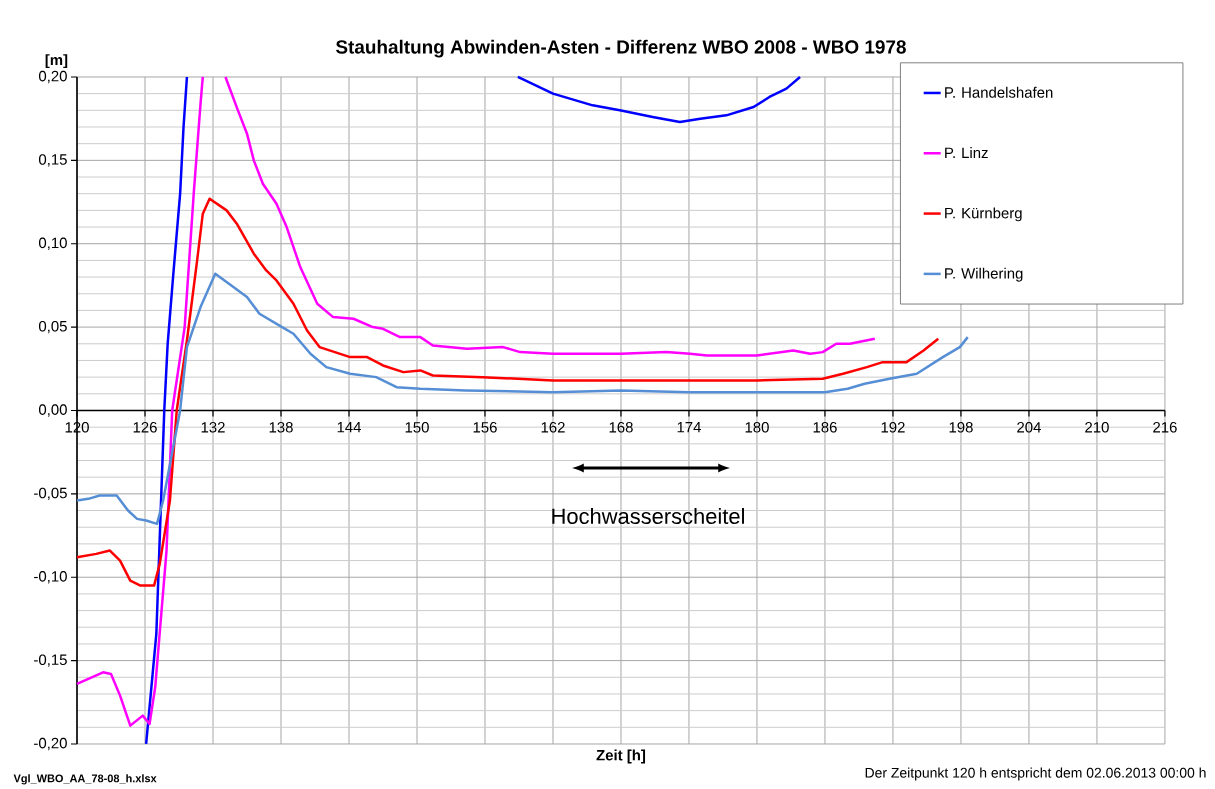 The width and height of the screenshot is (1215, 789). What do you see at coordinates (961, 427) in the screenshot?
I see `x-tick-label: 198` at bounding box center [961, 427].